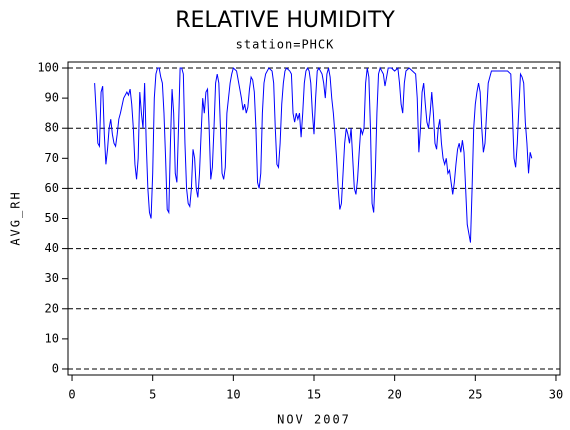  Describe the element at coordinates (52, 188) in the screenshot. I see `y-tick-label: 60` at that location.